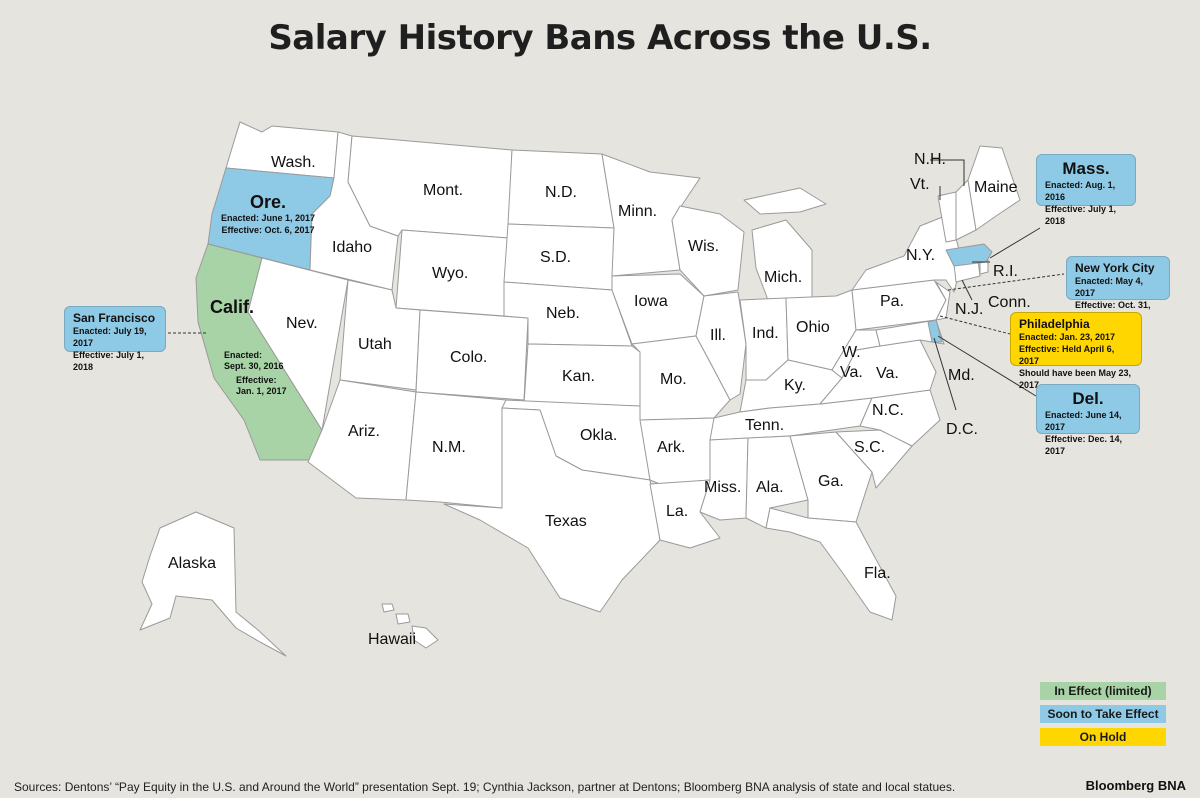 The image size is (1200, 798). What do you see at coordinates (1081, 215) in the screenshot?
I see `callout-mass-effective: Effective: July 1, 2018` at bounding box center [1081, 215].